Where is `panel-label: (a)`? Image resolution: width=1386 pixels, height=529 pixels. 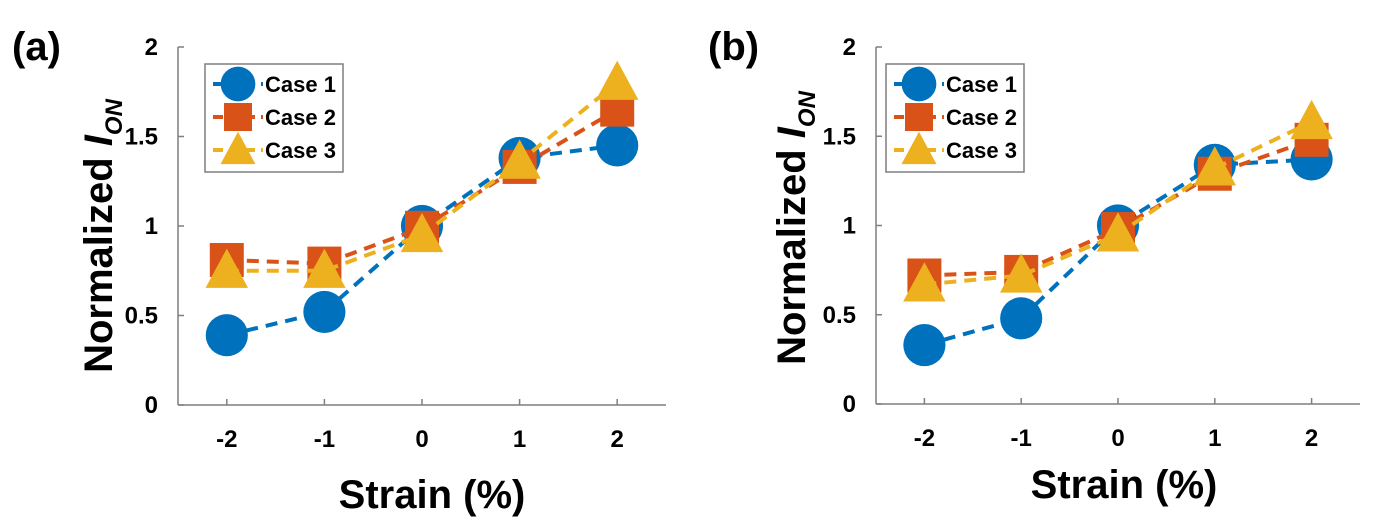
panel-label: (a) is located at coordinates (36, 47).